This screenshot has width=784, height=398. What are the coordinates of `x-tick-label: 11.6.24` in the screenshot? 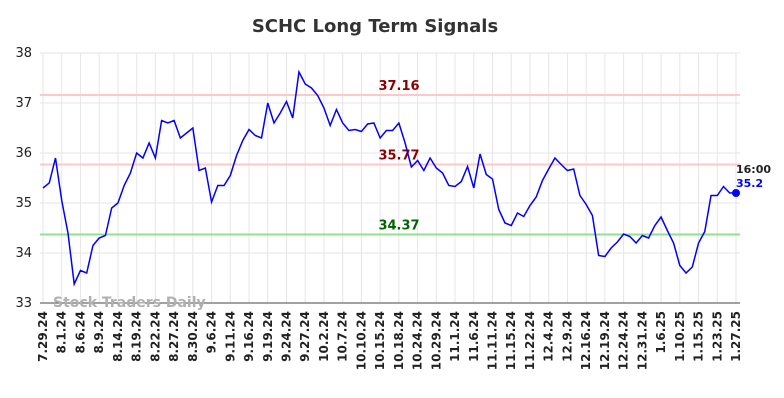 It's located at (474, 336).